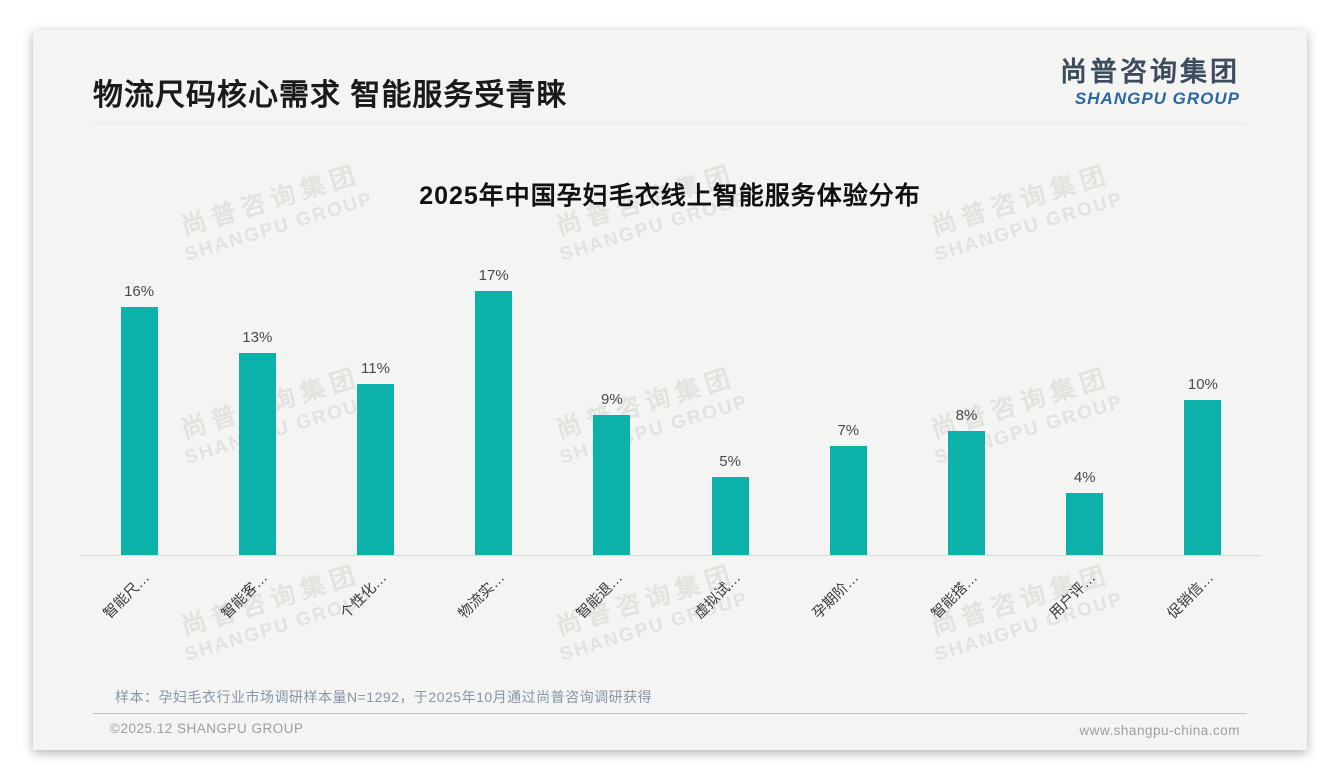  Describe the element at coordinates (139, 291) in the screenshot. I see `bar-value-label: 16%` at that location.